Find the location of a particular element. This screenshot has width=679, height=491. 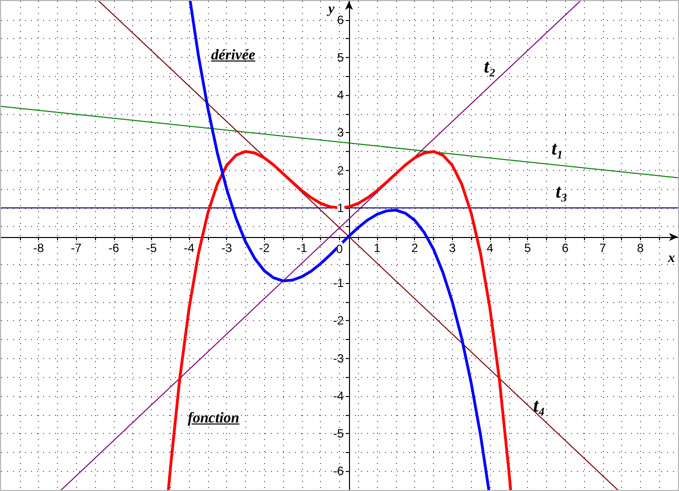

x-tick-label: -6 is located at coordinates (114, 248).